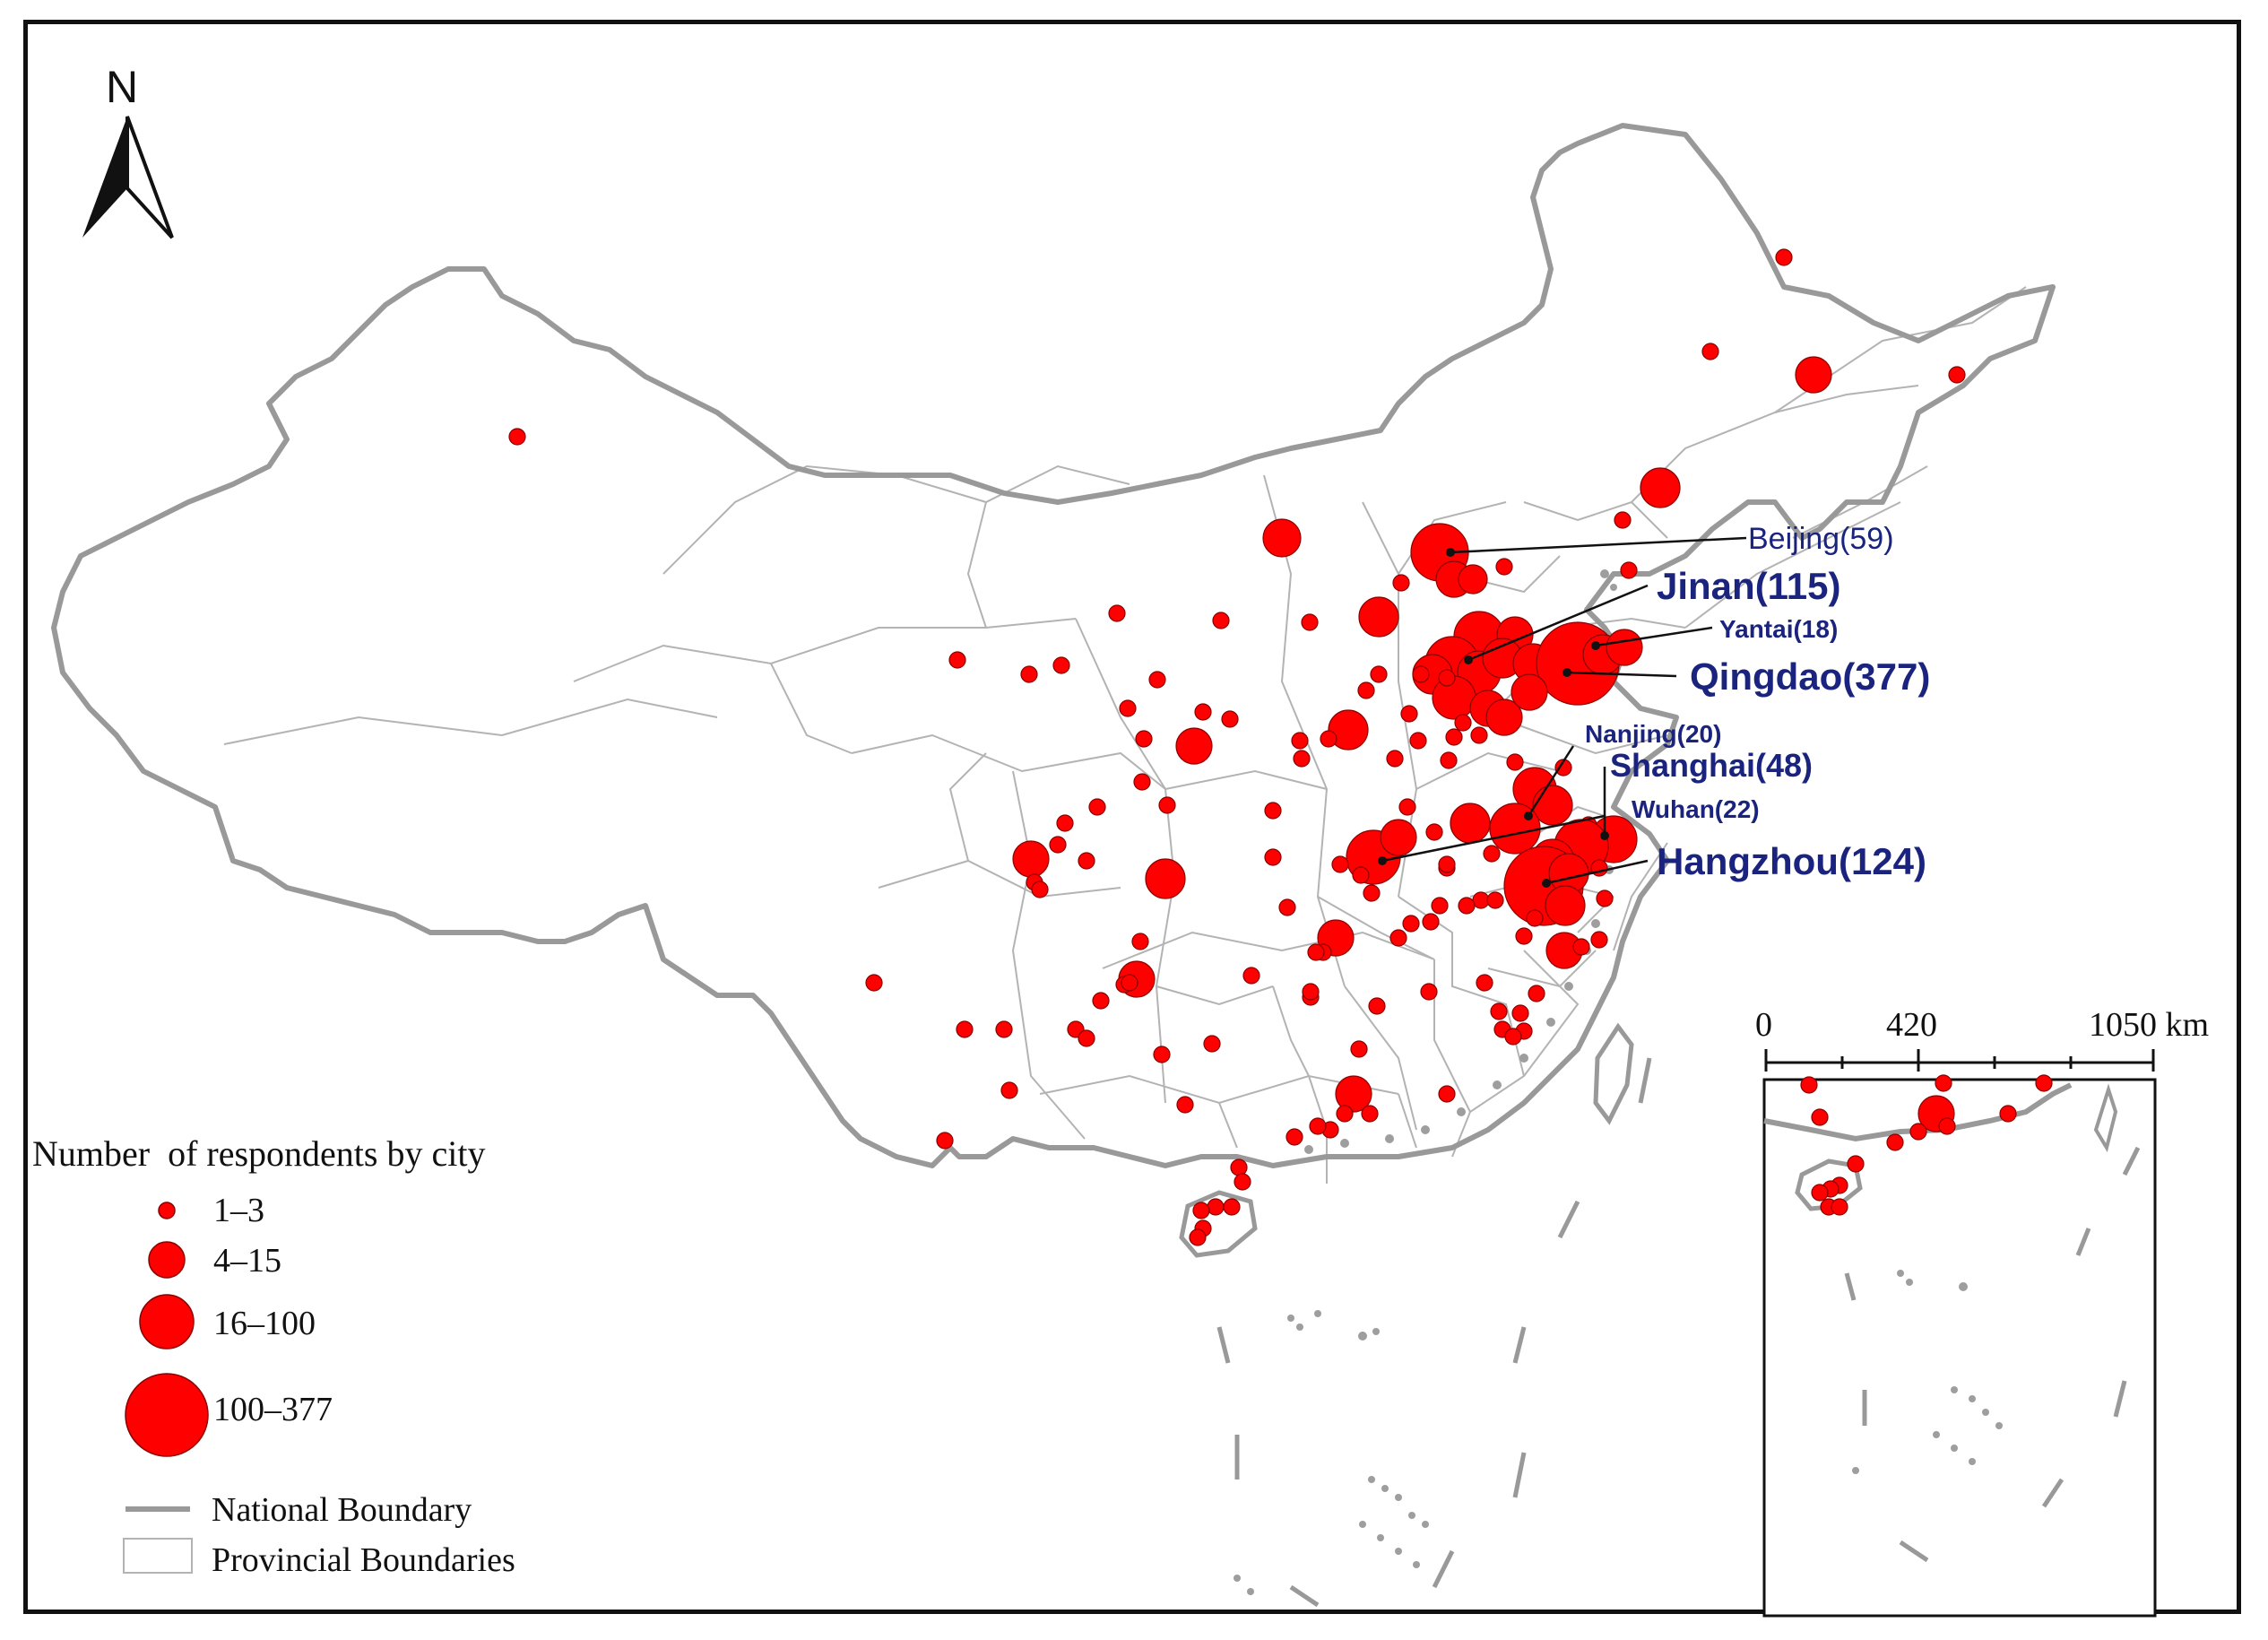 Image resolution: width=2268 pixels, height=1640 pixels. What do you see at coordinates (1711, 765) in the screenshot?
I see `label-shanghai: Shanghai(48)` at bounding box center [1711, 765].